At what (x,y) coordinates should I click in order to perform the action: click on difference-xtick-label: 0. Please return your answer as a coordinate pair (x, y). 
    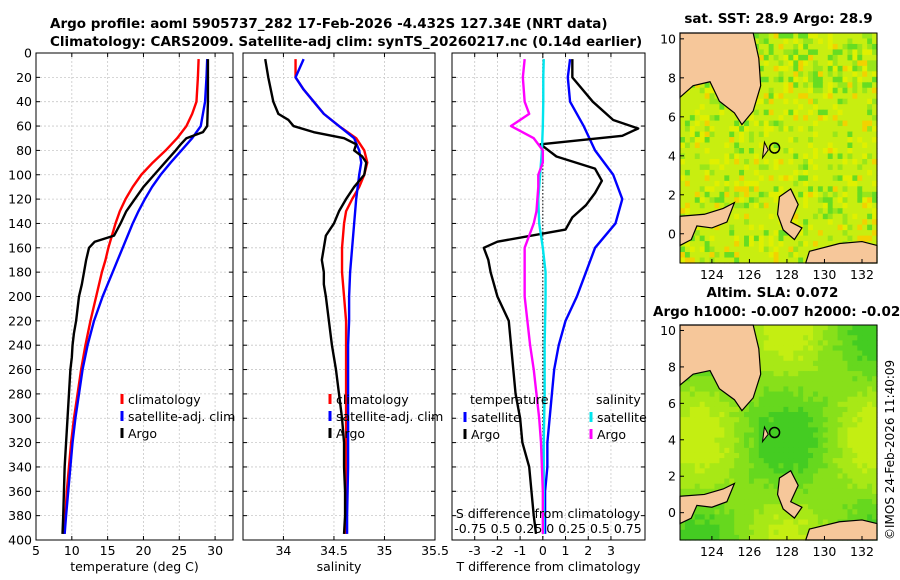
    Looking at the image, I should click on (543, 550).